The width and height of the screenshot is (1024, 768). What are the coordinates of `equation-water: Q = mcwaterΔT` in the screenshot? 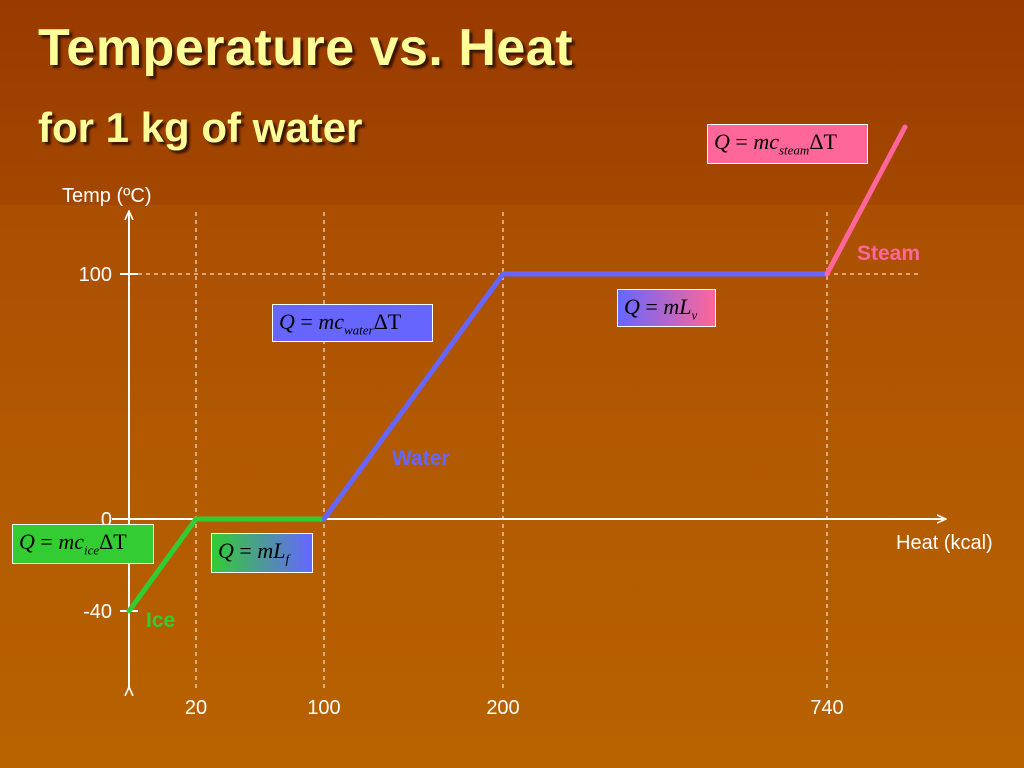 It's located at (352, 323).